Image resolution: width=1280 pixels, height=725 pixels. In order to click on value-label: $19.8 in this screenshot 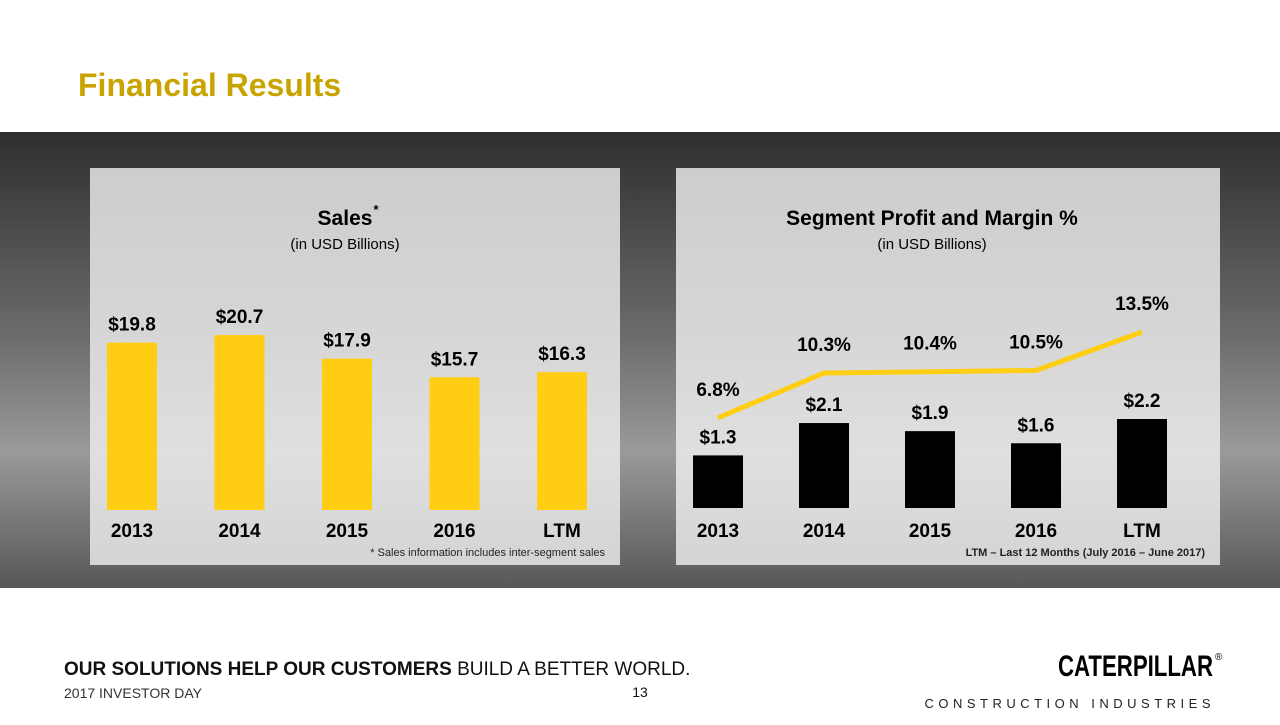, I will do `click(132, 325)`.